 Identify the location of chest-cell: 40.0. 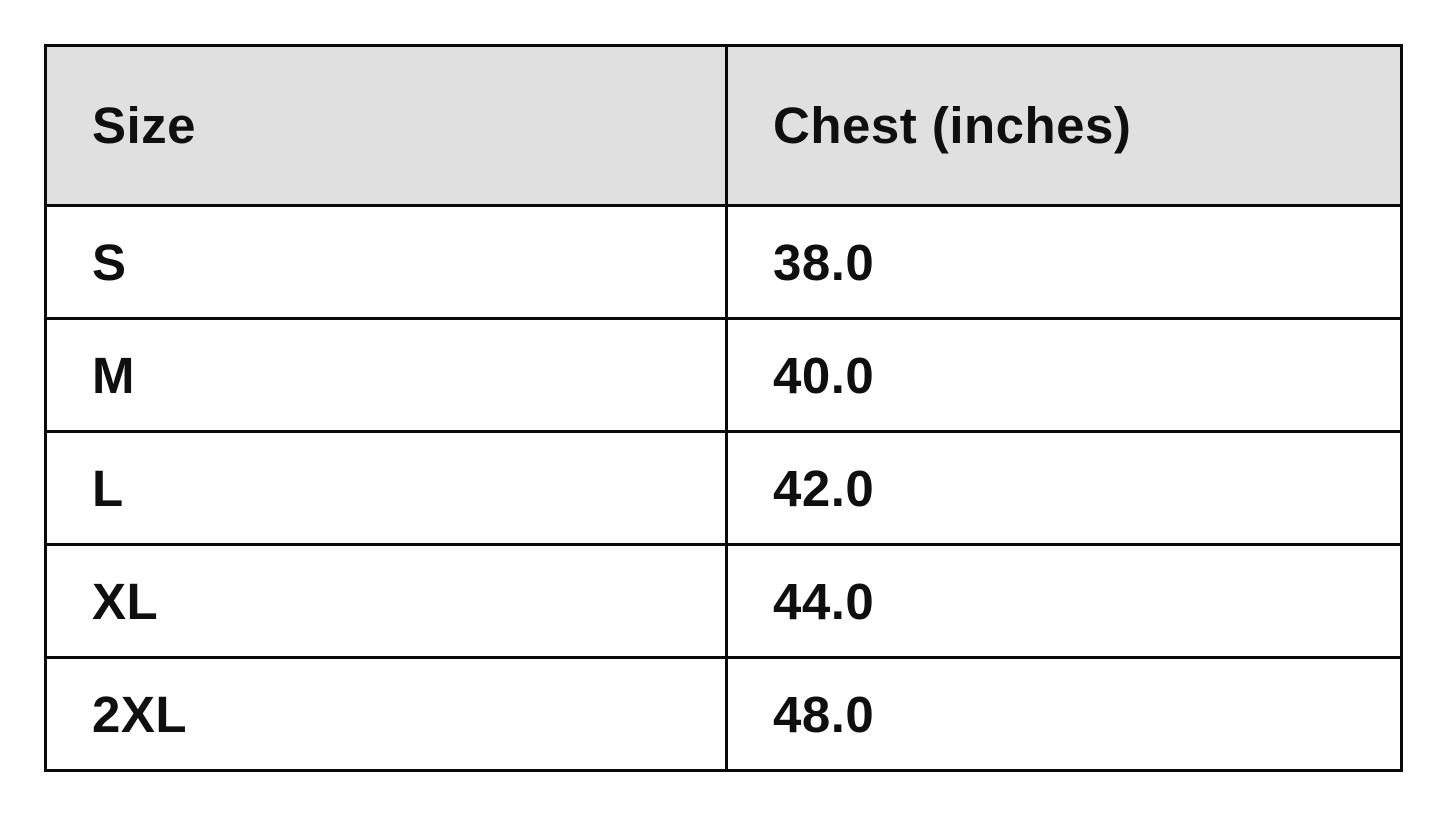
(1064, 375).